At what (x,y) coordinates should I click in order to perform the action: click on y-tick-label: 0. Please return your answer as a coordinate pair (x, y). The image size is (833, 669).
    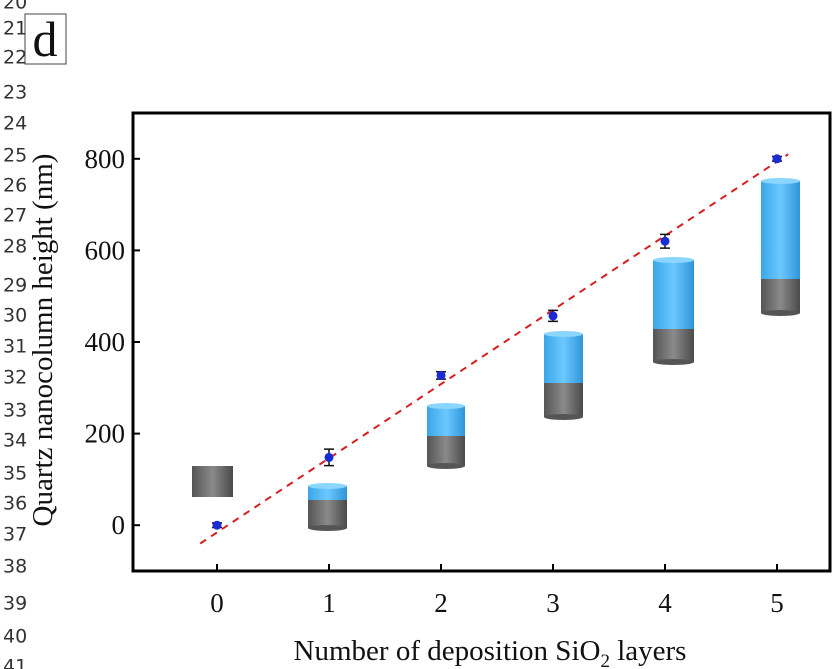
    Looking at the image, I should click on (119, 525).